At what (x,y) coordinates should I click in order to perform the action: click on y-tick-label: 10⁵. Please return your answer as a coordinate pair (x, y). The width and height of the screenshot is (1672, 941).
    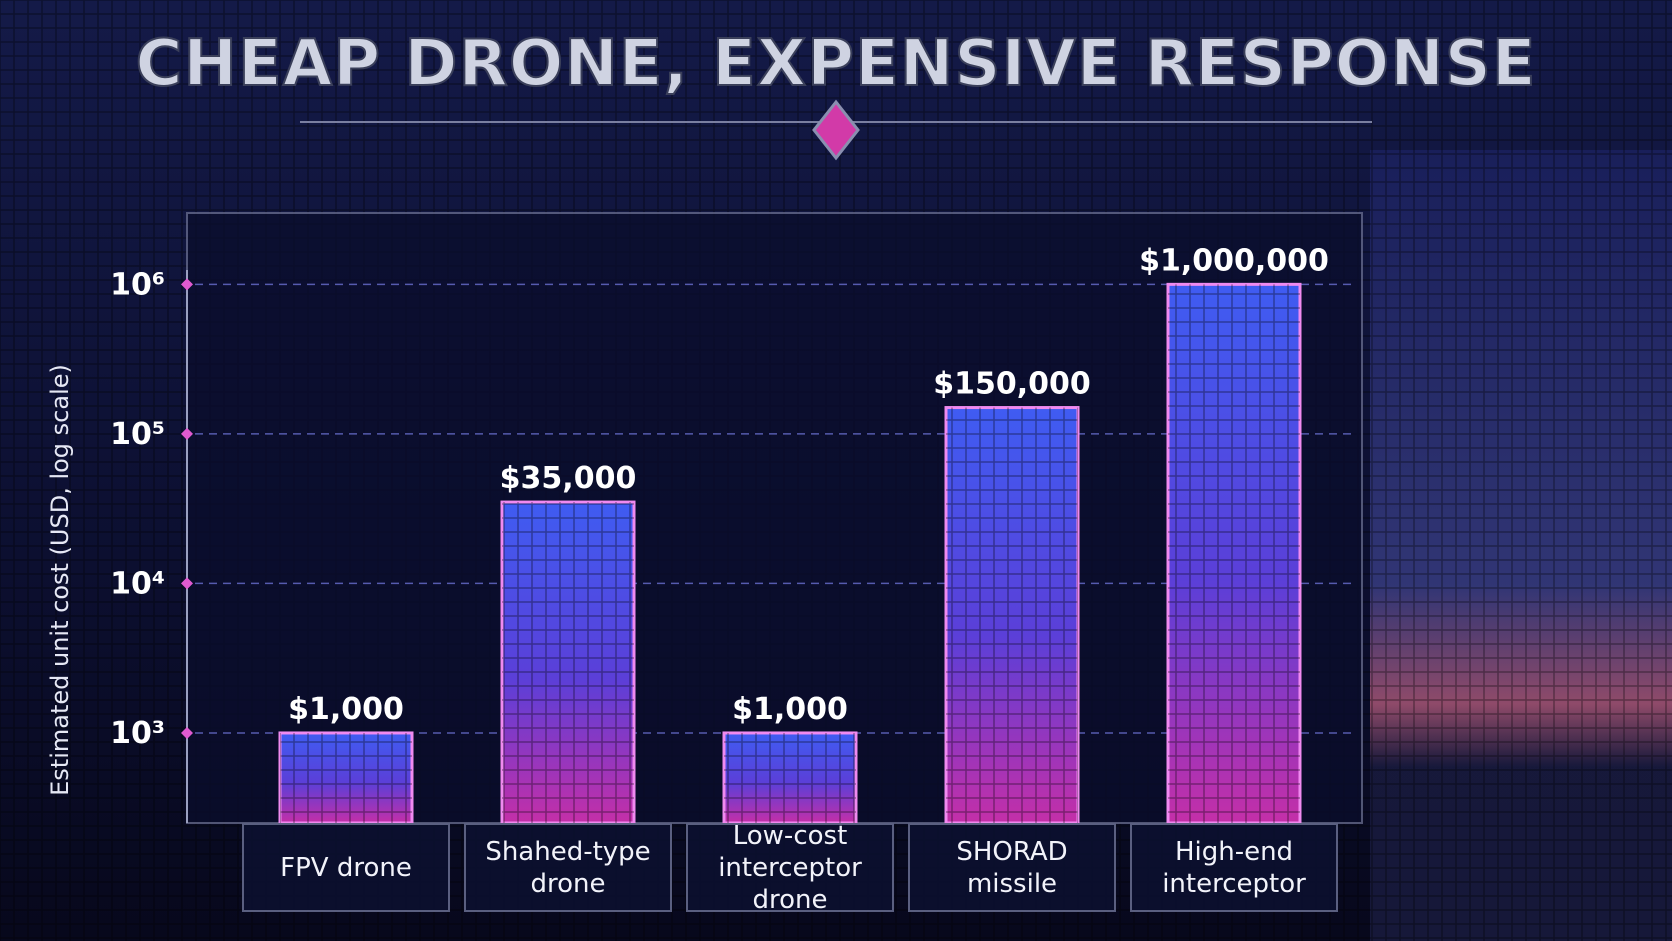
    Looking at the image, I should click on (137, 434).